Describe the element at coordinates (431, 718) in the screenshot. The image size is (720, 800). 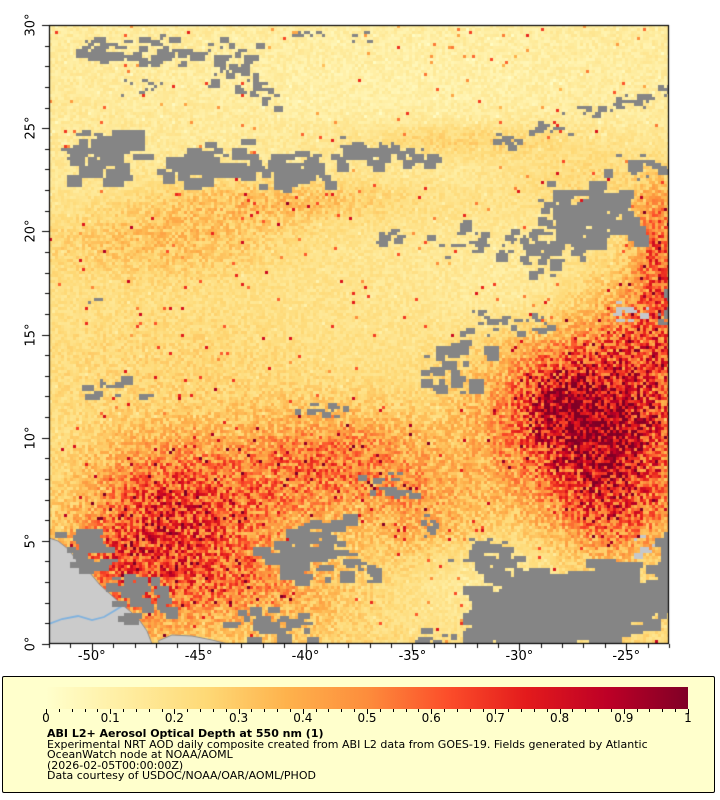
I see `colorbar-tick-label: 0.6` at that location.